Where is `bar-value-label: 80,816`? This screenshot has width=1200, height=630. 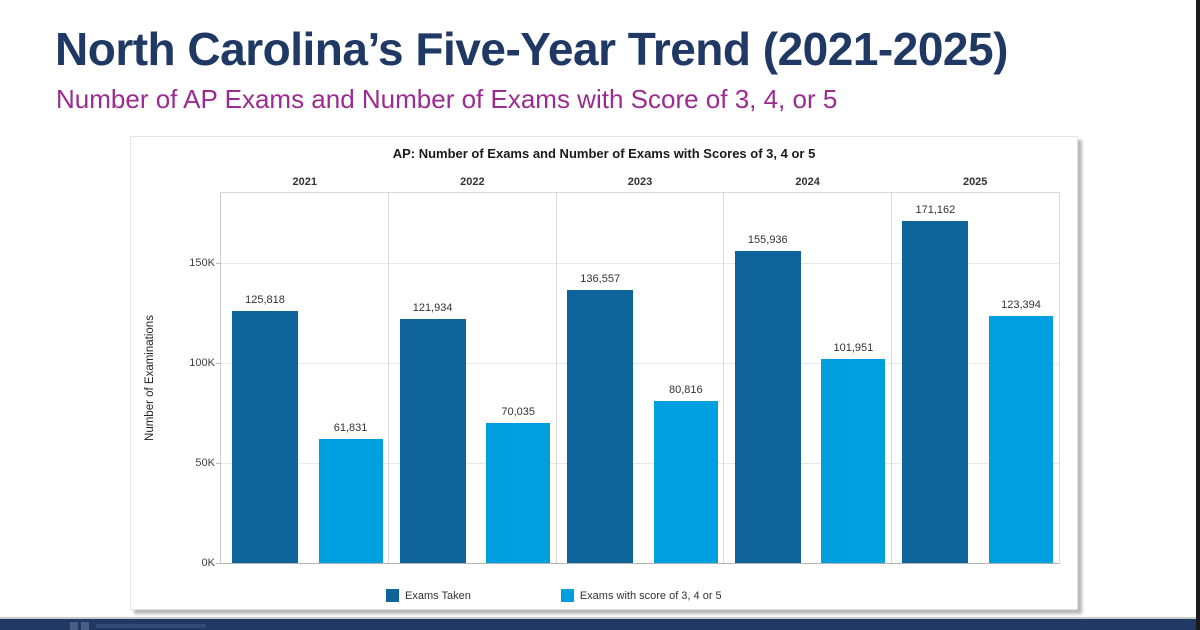 bar-value-label: 80,816 is located at coordinates (685, 390).